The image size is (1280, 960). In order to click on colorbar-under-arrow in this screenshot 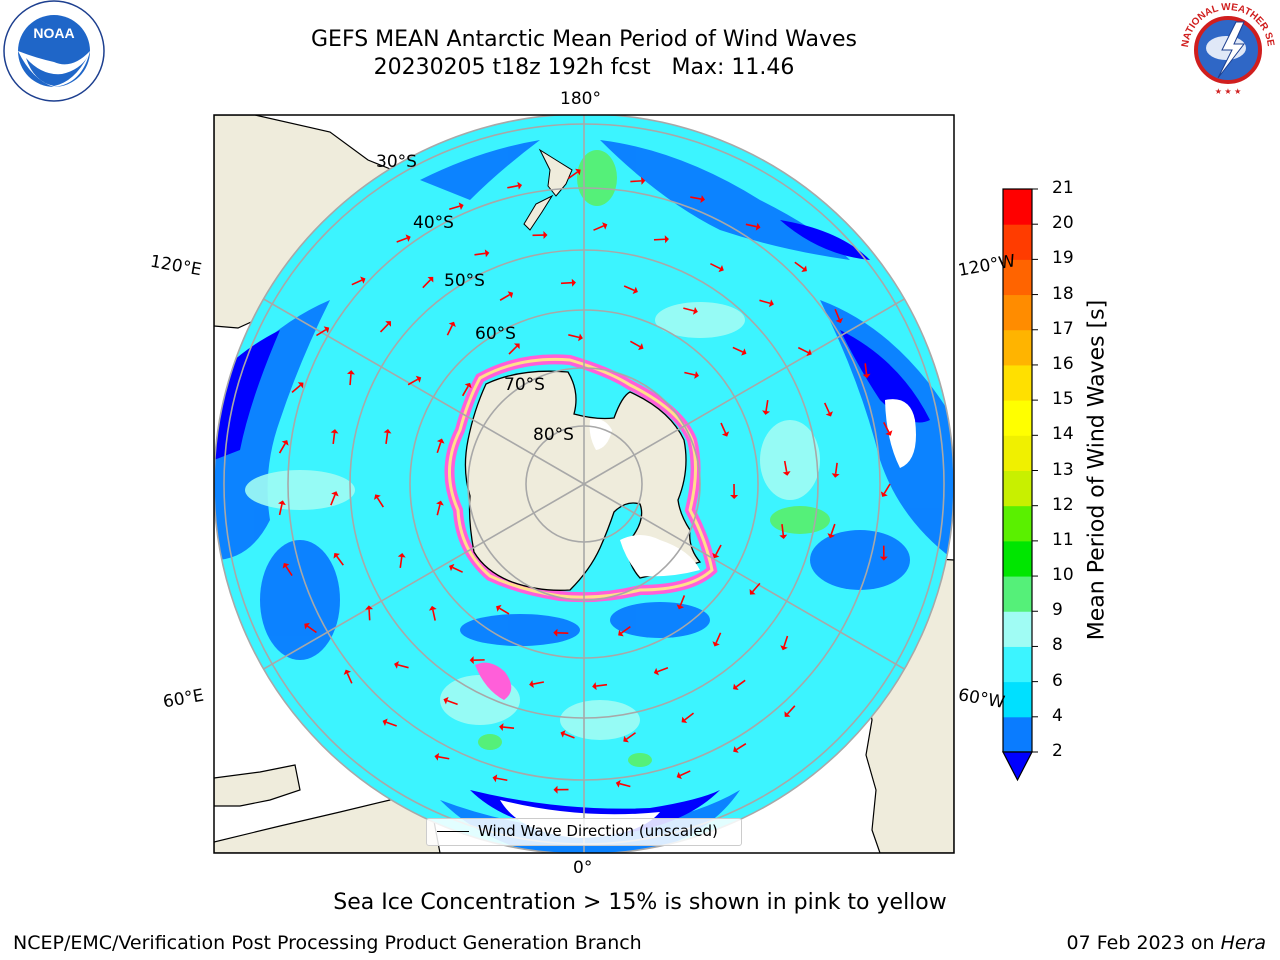, I will do `click(1017, 766)`.